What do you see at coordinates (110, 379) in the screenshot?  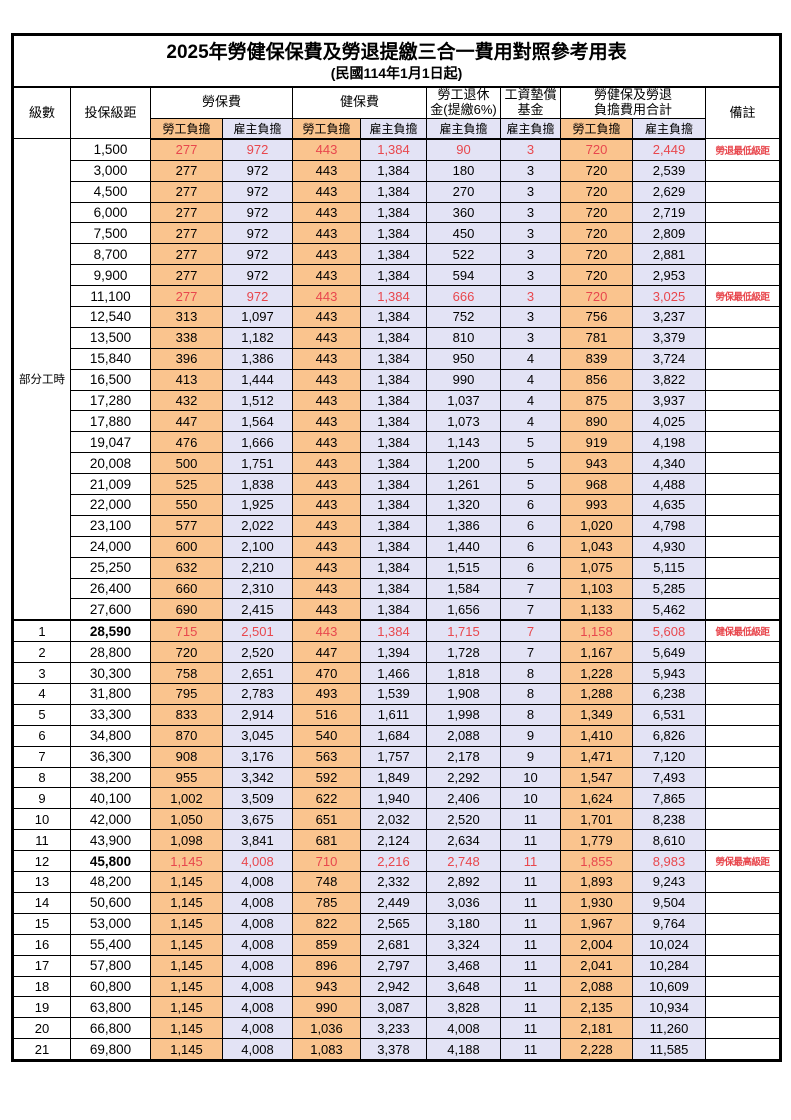 I see `bracket-cell: 16,500` at bounding box center [110, 379].